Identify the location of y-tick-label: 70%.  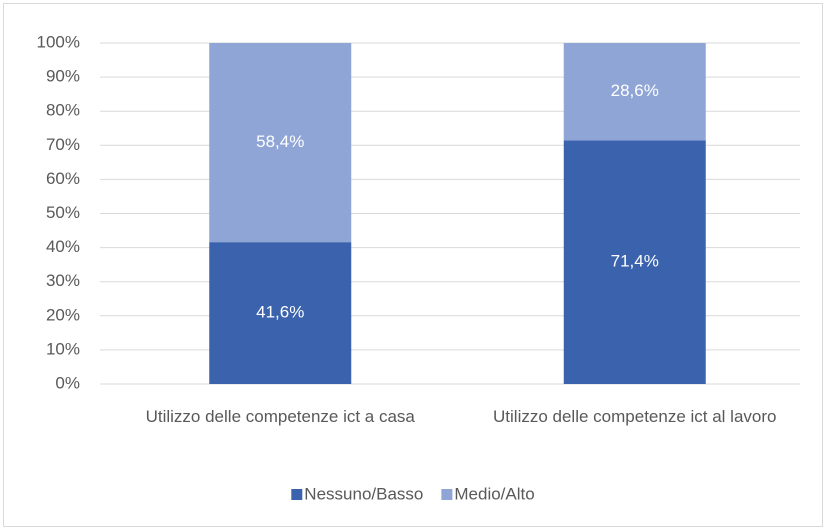
(63, 144).